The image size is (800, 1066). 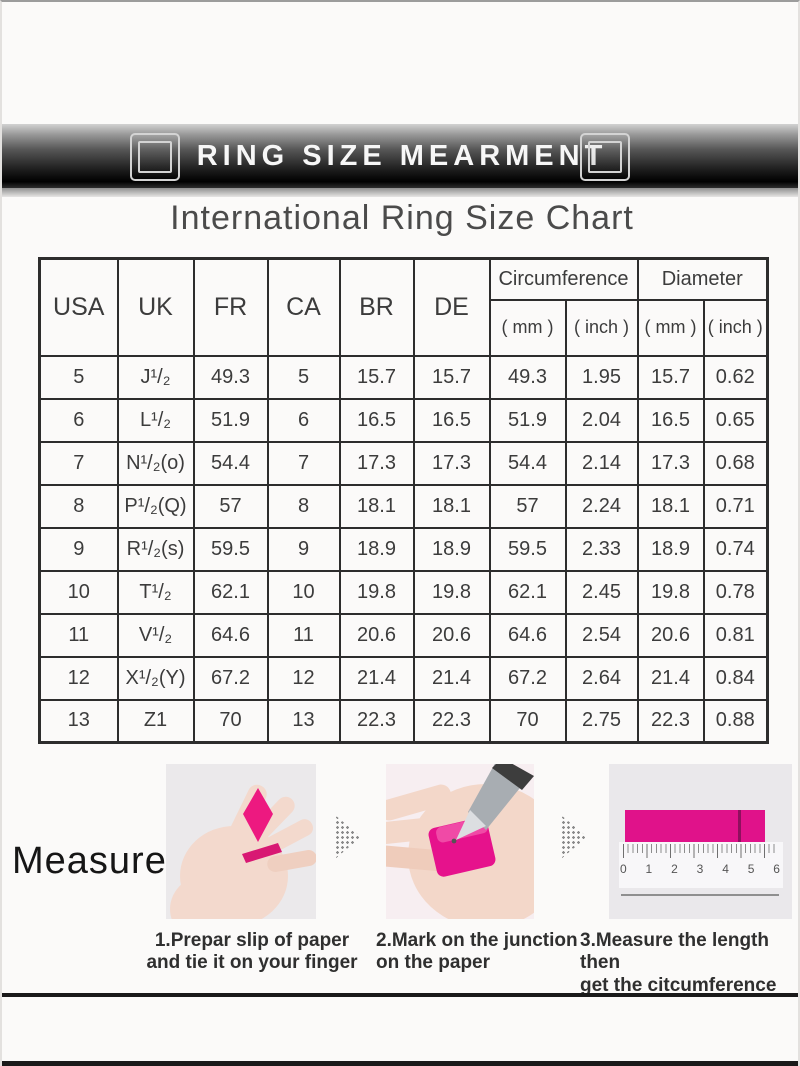 I want to click on dotted-right-arrow-icon, so click(x=574, y=837).